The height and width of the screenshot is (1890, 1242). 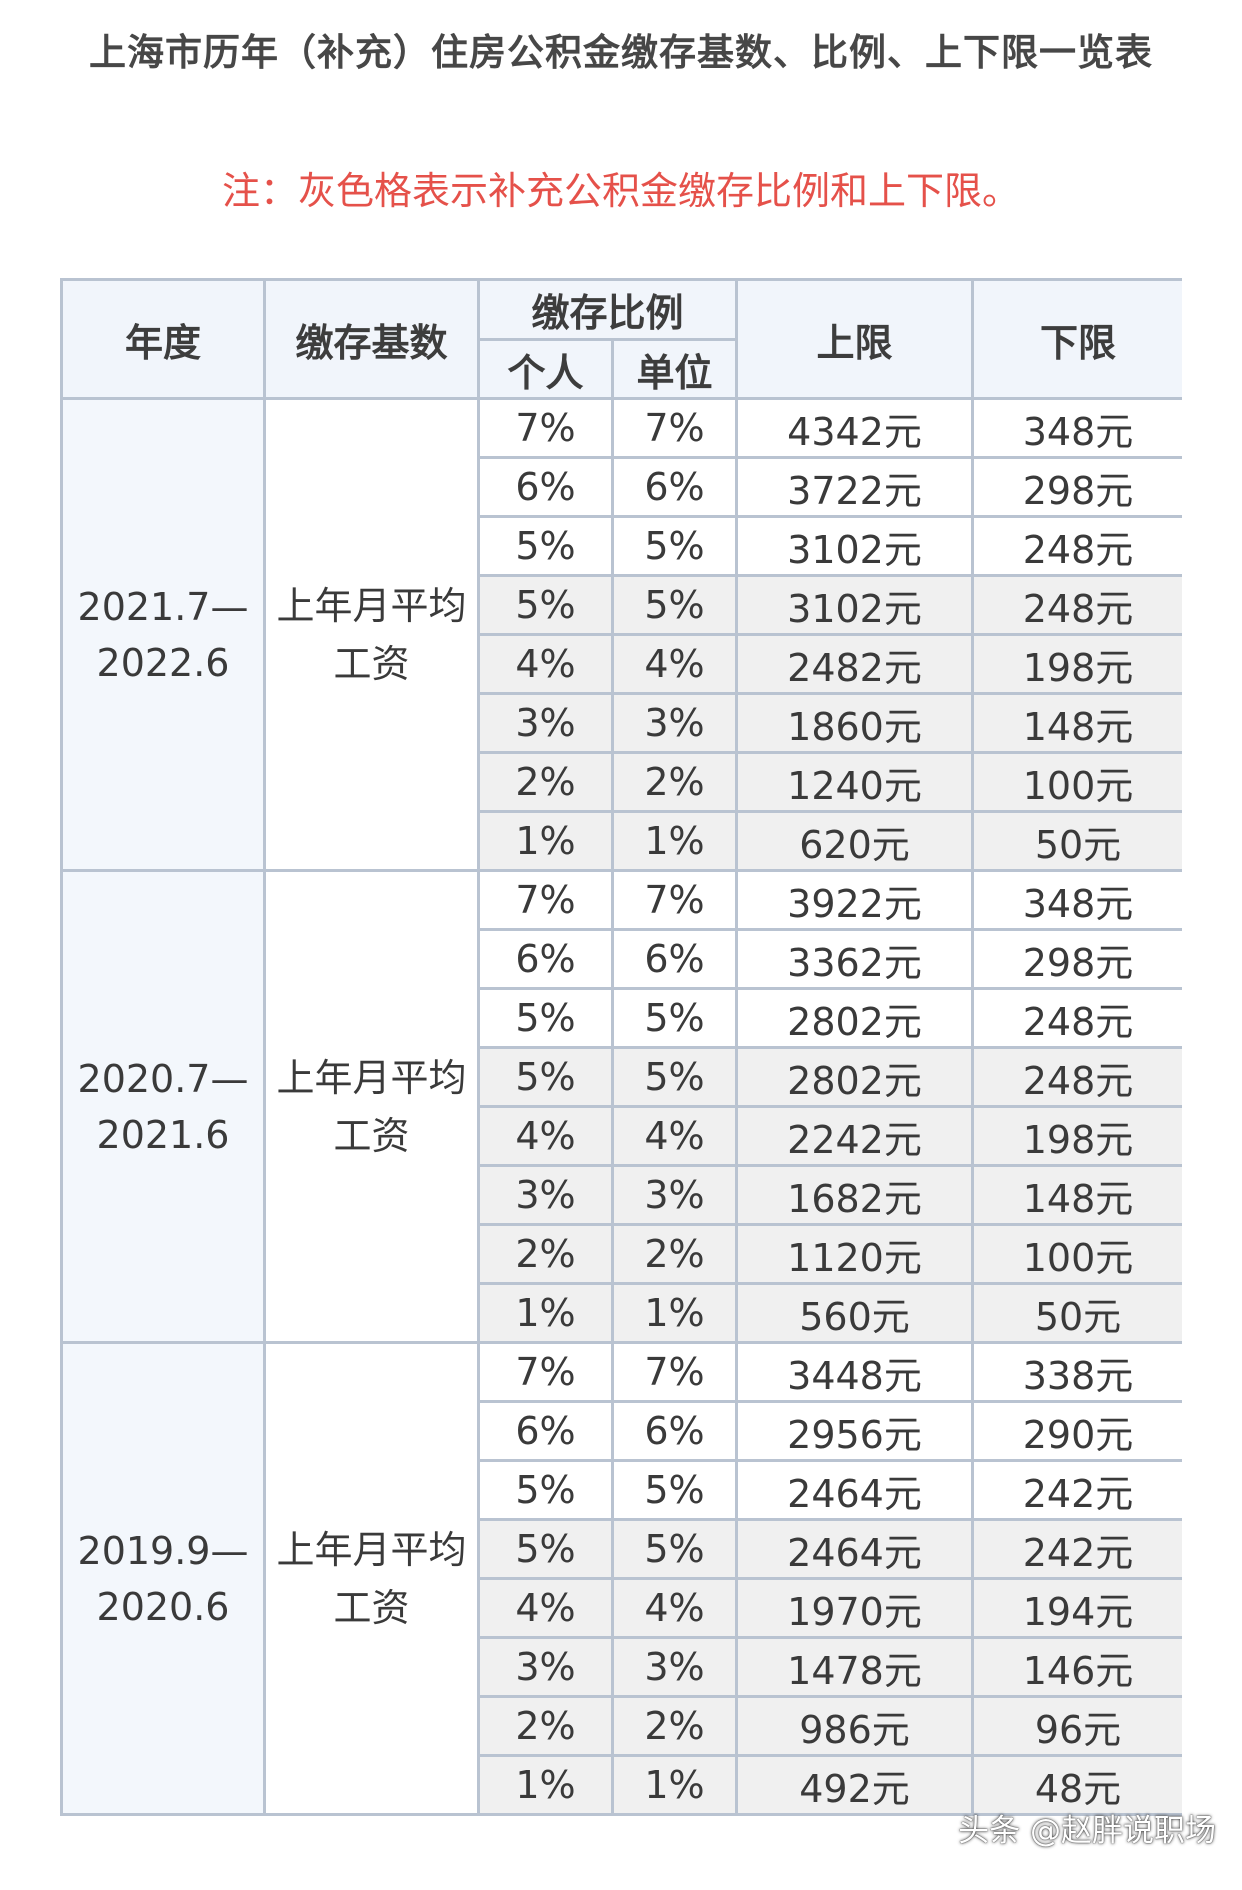 I want to click on upper-cell: 1120元, so click(x=855, y=1254).